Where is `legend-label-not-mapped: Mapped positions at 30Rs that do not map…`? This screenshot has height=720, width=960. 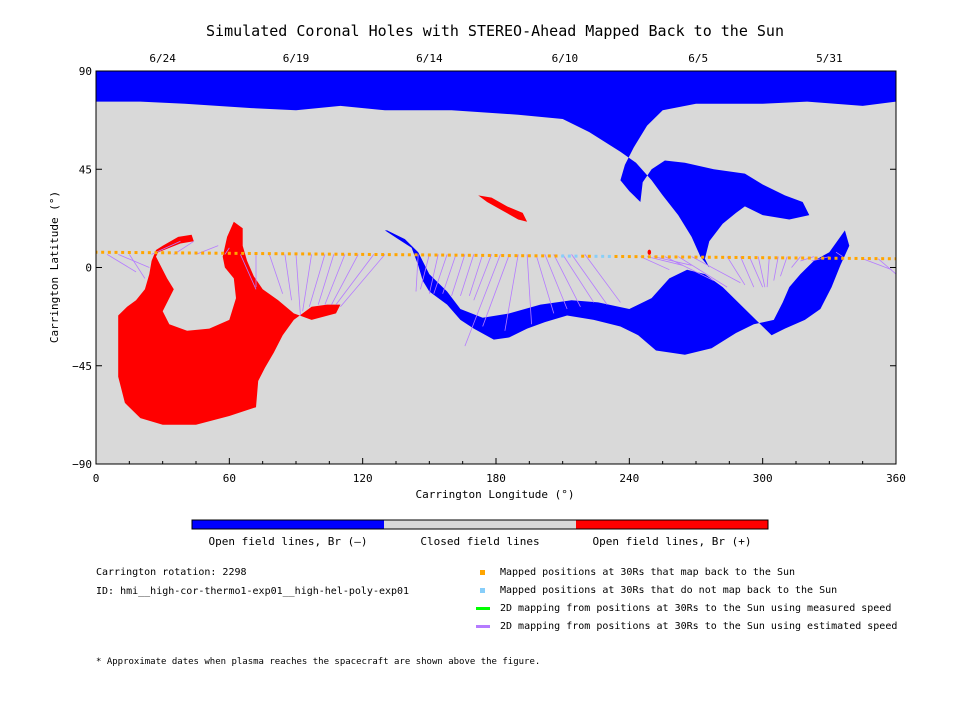 legend-label-not-mapped: Mapped positions at 30Rs that do not map… is located at coordinates (669, 590).